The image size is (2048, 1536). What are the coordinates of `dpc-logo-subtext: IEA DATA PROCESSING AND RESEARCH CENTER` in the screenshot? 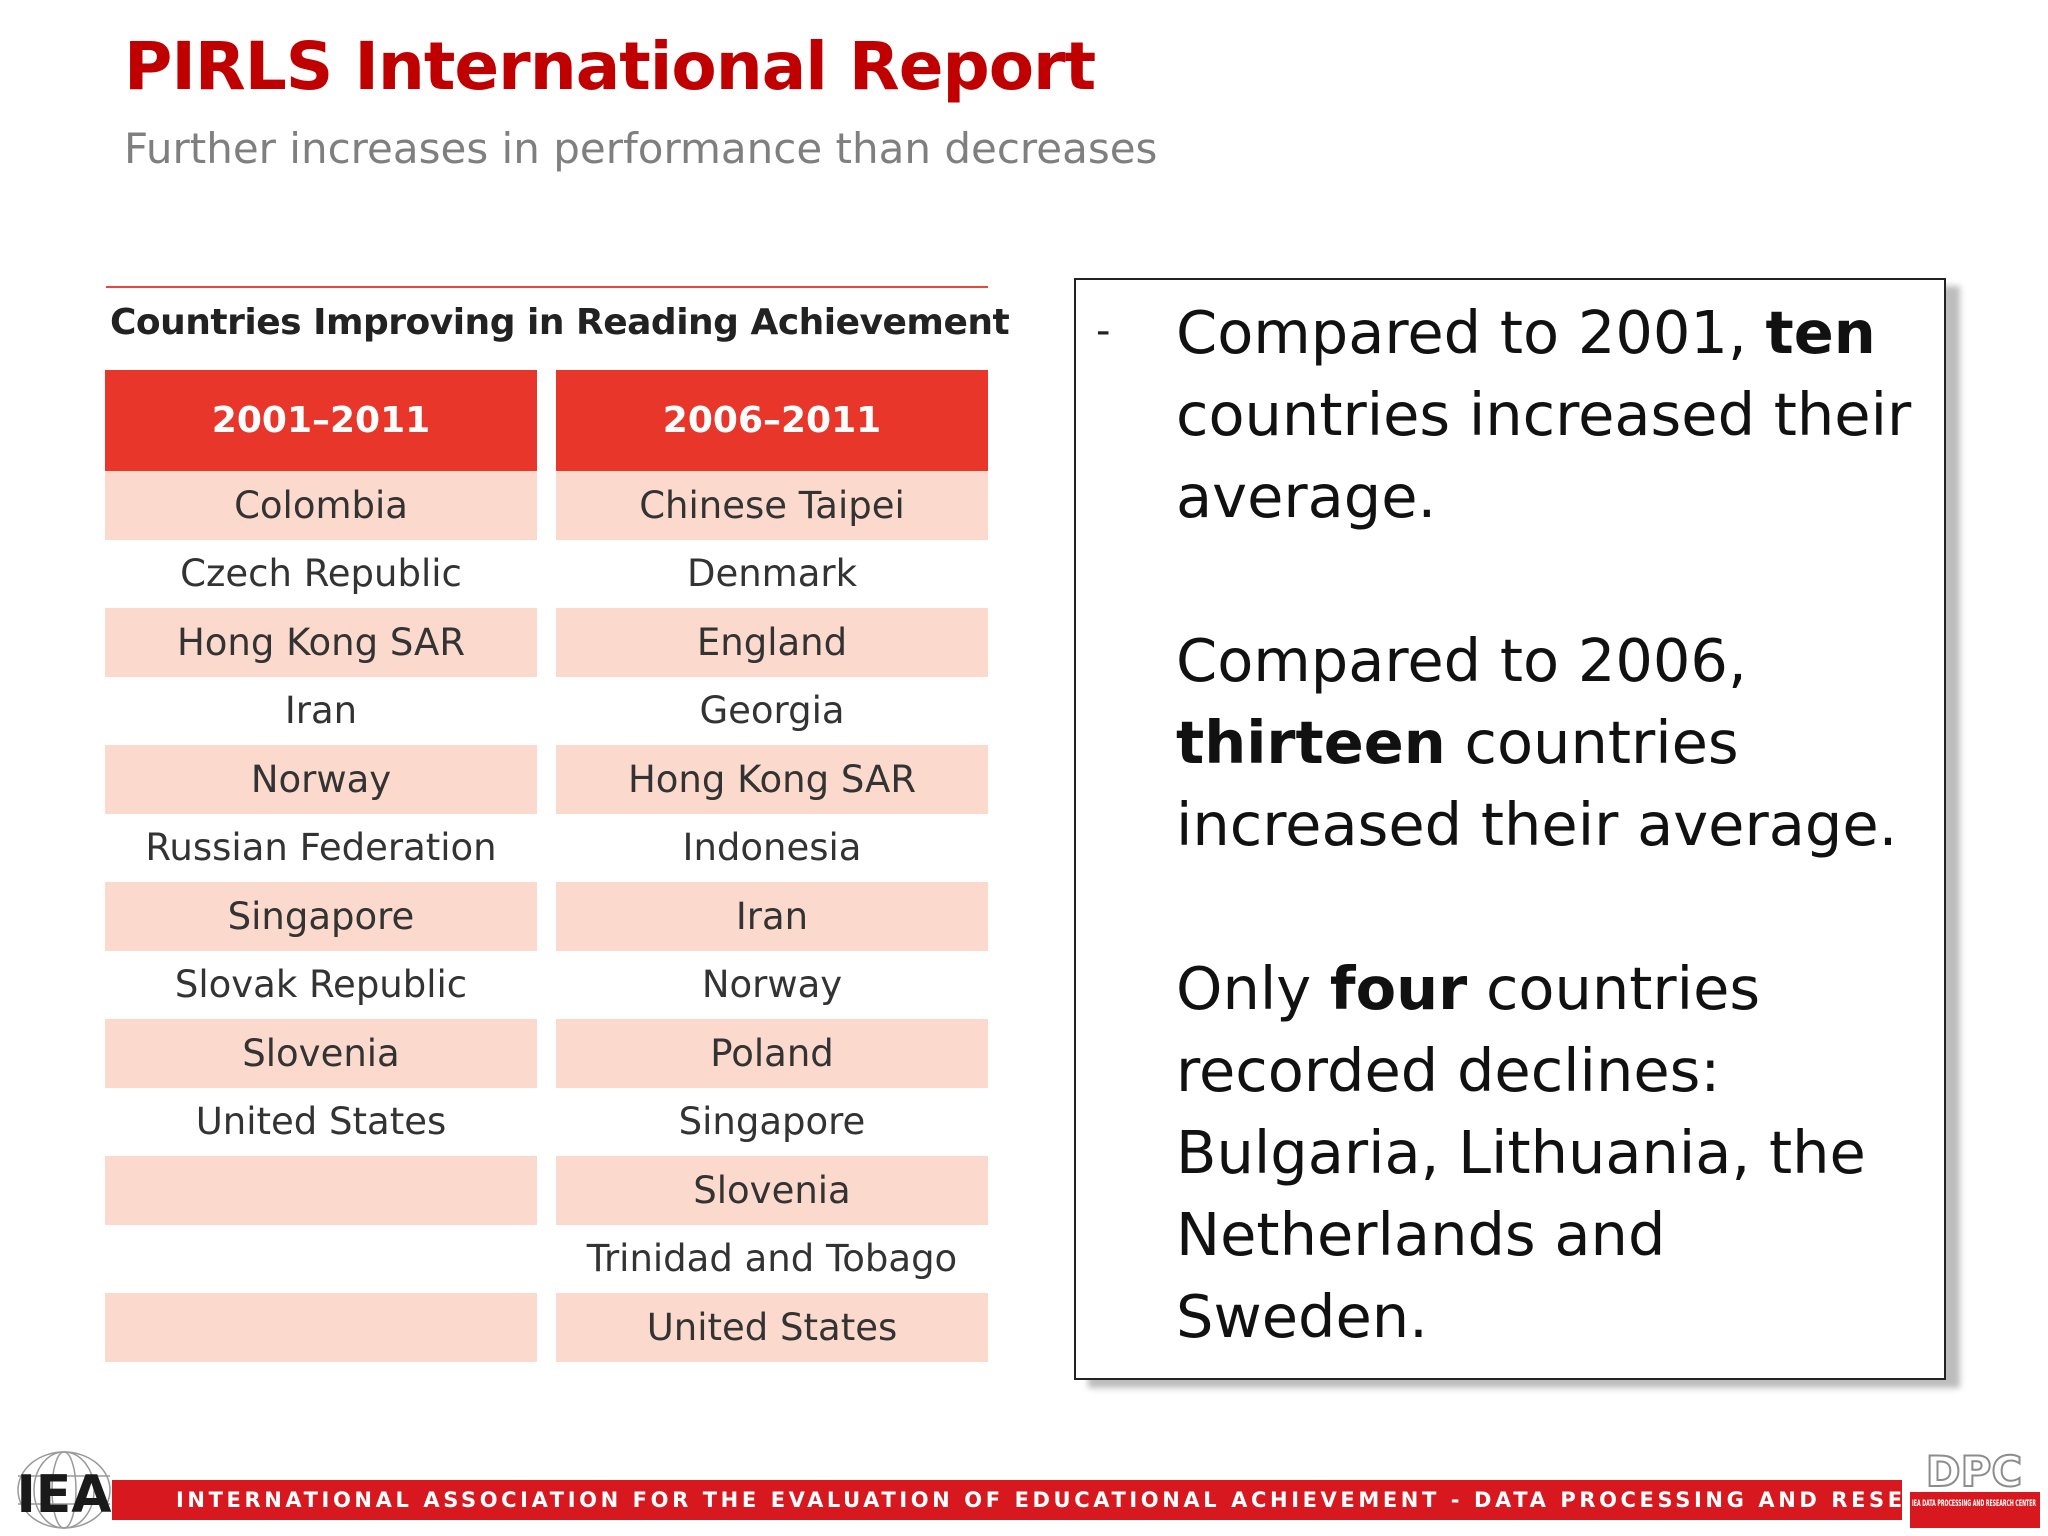 It's located at (1974, 1504).